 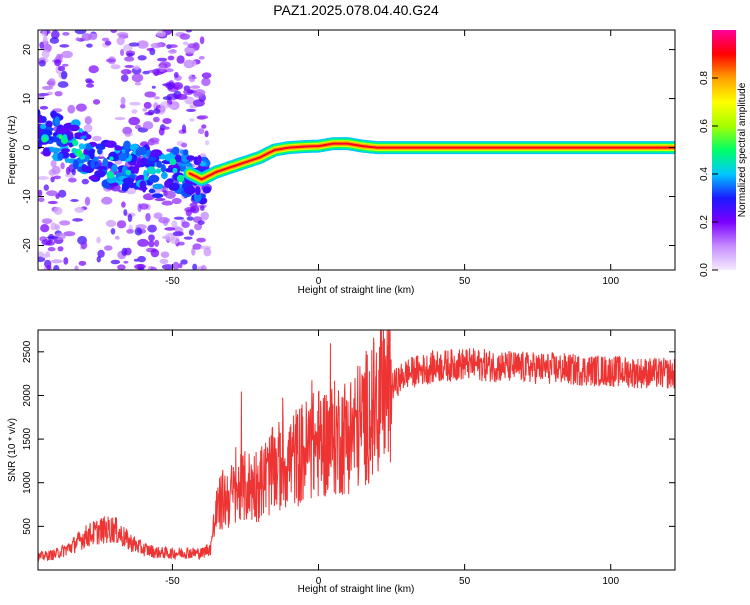 I want to click on y-tick-label: 20, so click(x=27, y=50).